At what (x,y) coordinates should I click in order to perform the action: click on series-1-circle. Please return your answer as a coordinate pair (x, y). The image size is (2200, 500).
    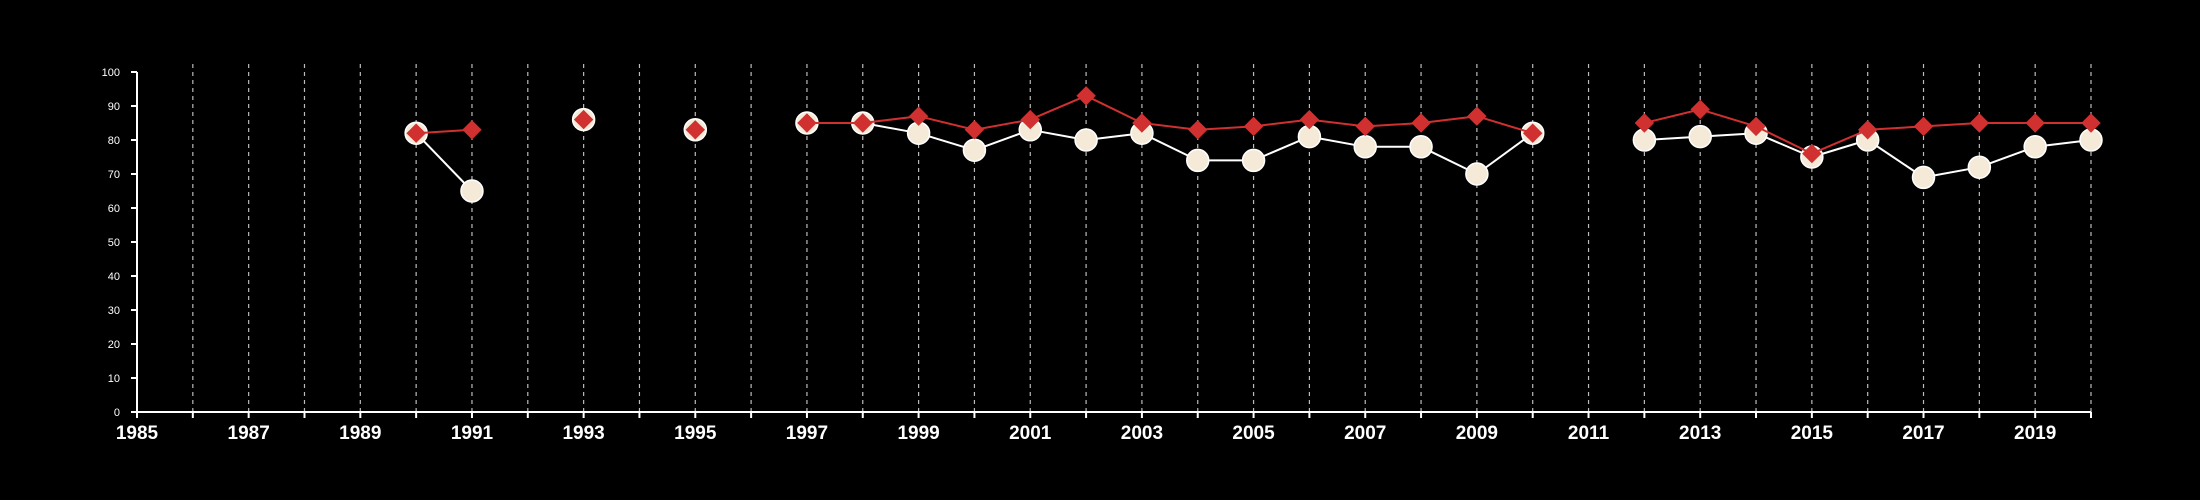
    Looking at the image, I should click on (1253, 155).